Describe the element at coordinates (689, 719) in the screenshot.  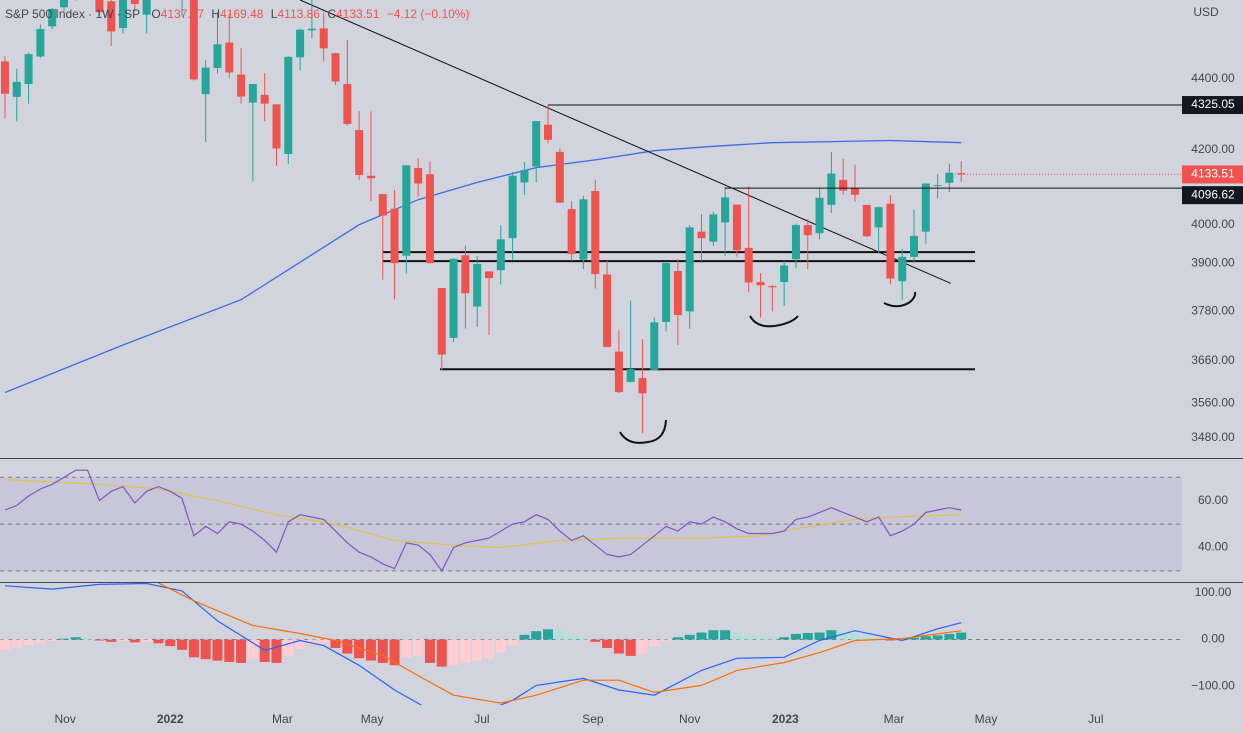
I see `x-tick-label: Nov` at that location.